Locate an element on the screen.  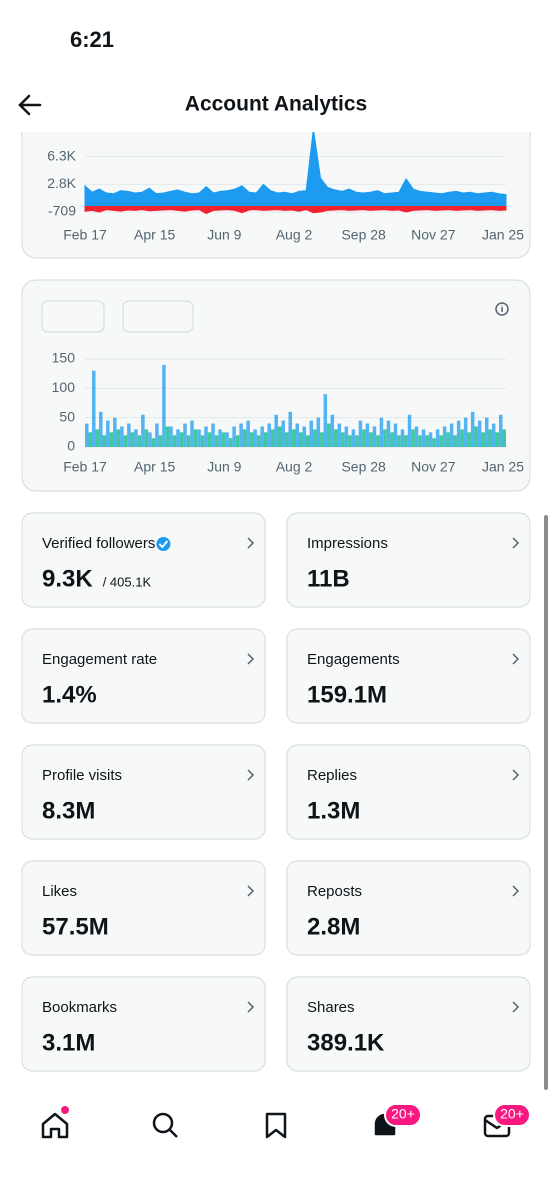
home-dot is located at coordinates (65, 1110).